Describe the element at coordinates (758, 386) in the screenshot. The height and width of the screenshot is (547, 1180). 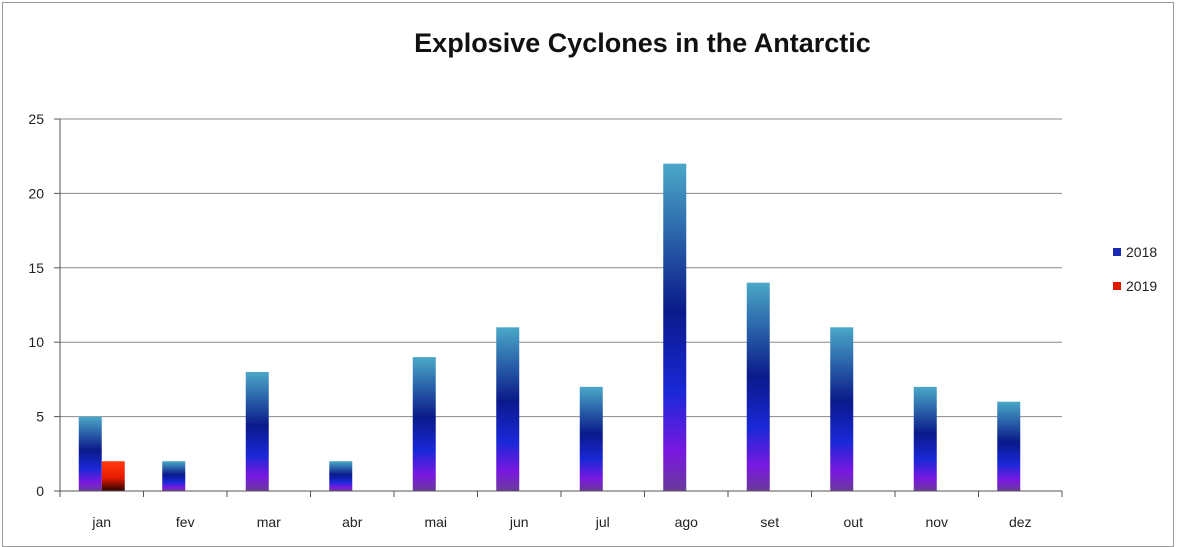
I see `bar-2018-set` at that location.